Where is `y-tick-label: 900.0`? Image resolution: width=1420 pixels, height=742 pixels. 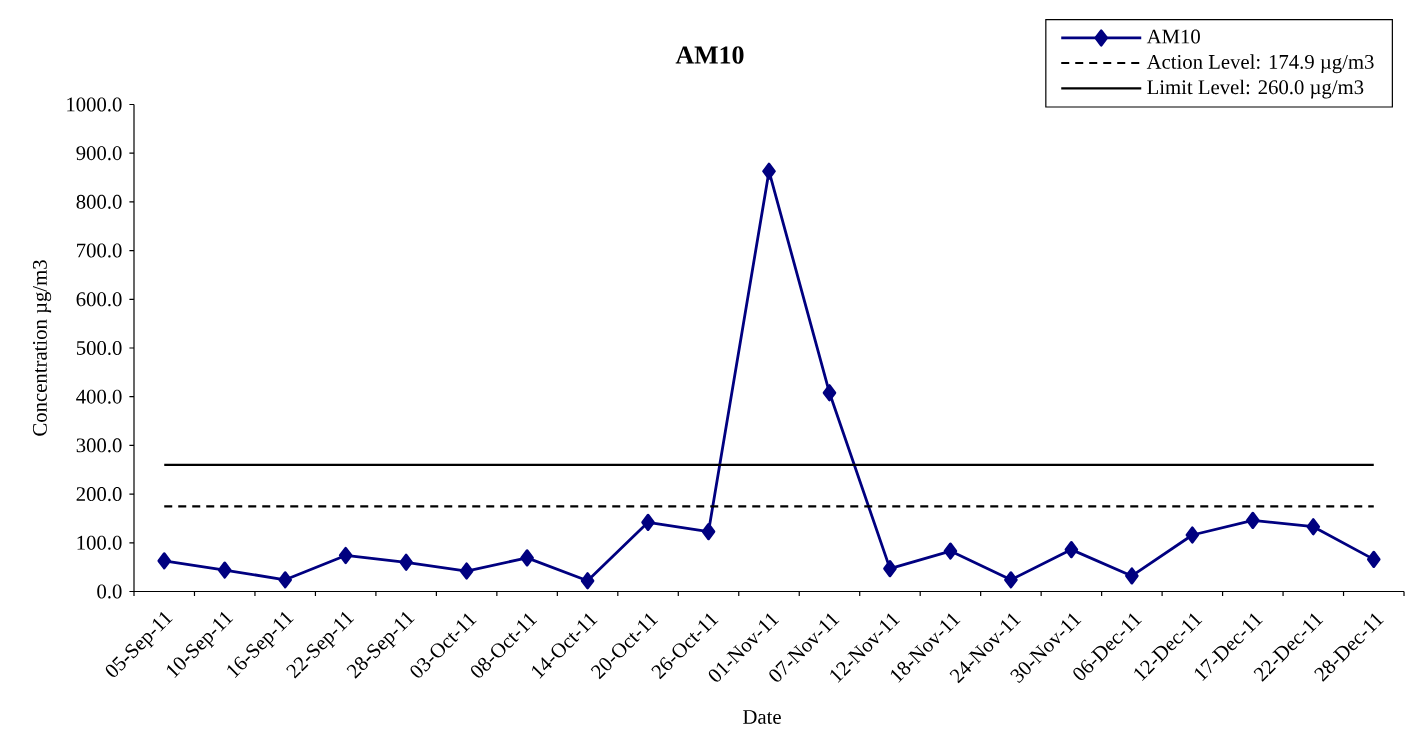 y-tick-label: 900.0 is located at coordinates (99, 153).